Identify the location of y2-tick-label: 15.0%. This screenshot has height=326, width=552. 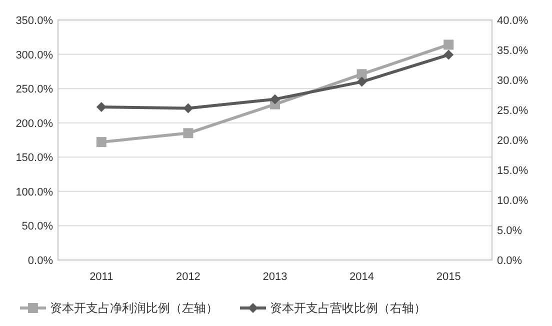
(512, 171).